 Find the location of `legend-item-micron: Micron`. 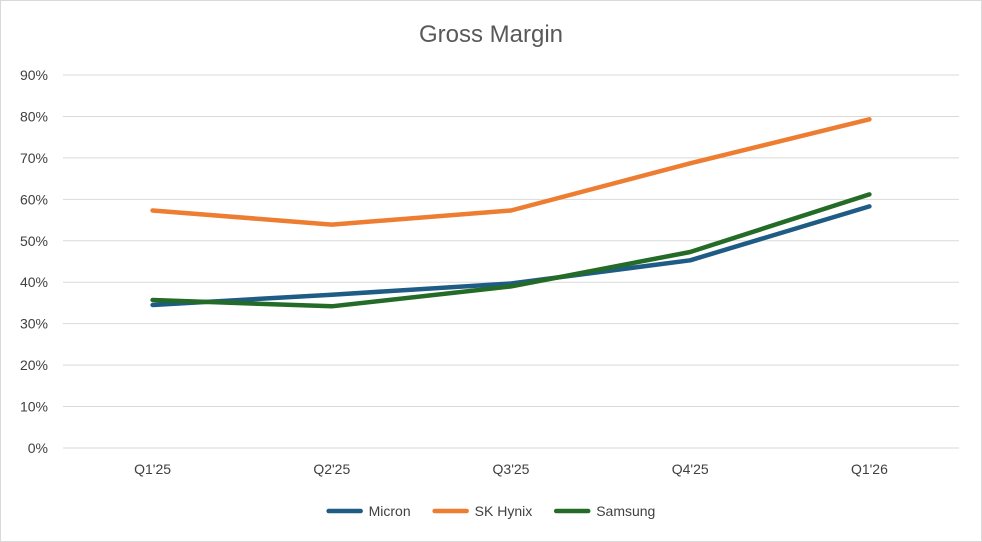

legend-item-micron: Micron is located at coordinates (368, 511).